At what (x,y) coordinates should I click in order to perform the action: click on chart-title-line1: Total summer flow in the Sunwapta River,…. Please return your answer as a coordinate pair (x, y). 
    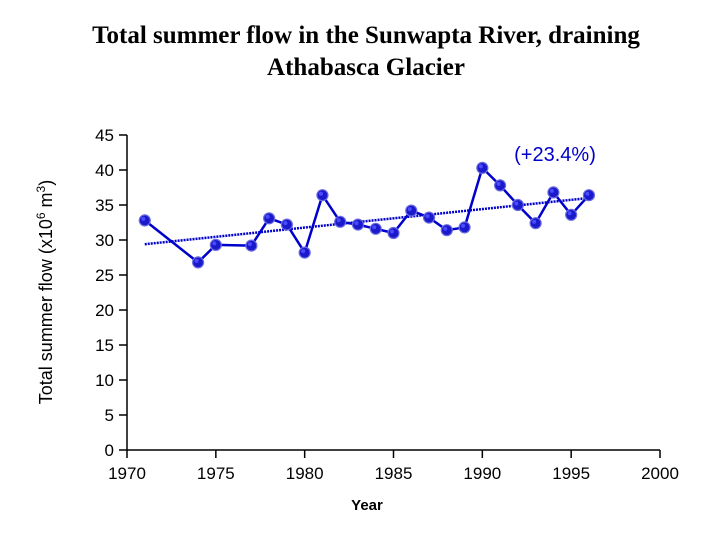
    Looking at the image, I should click on (366, 35).